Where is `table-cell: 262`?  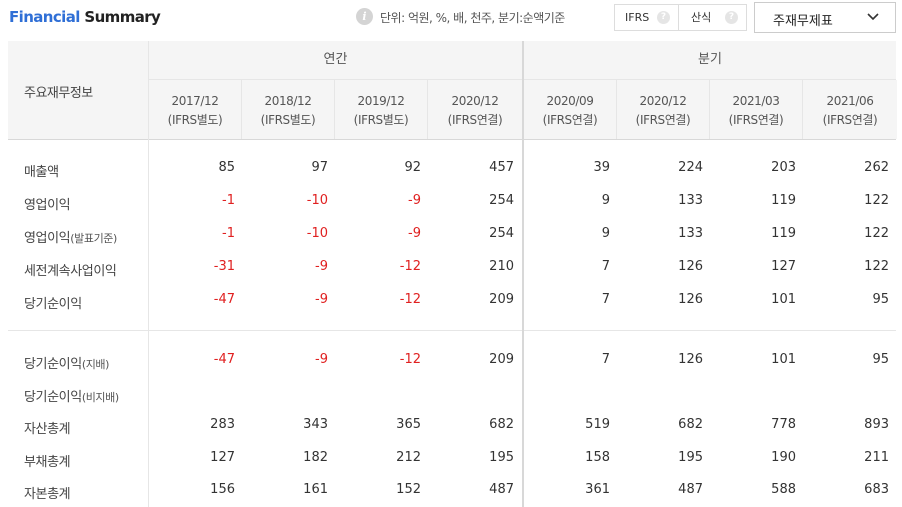 table-cell: 262 is located at coordinates (876, 167).